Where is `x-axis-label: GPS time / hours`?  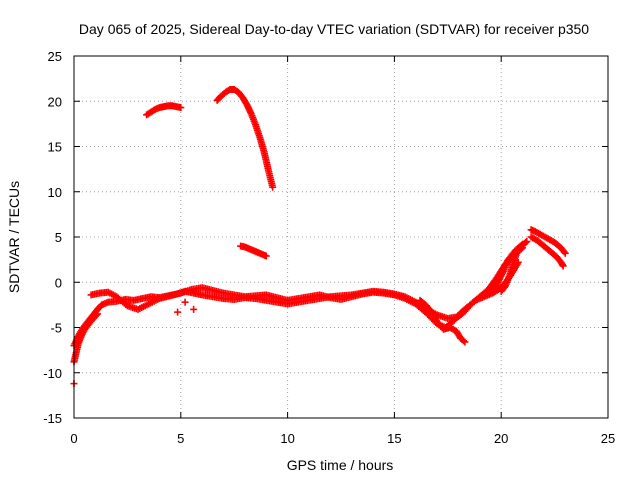
x-axis-label: GPS time / hours is located at coordinates (340, 465).